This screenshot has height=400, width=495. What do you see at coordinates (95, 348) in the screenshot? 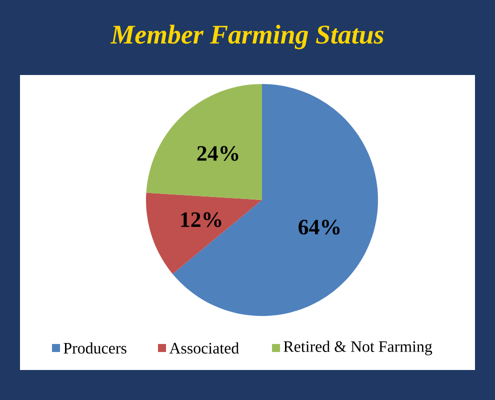
I see `legend-label: Producers` at bounding box center [95, 348].